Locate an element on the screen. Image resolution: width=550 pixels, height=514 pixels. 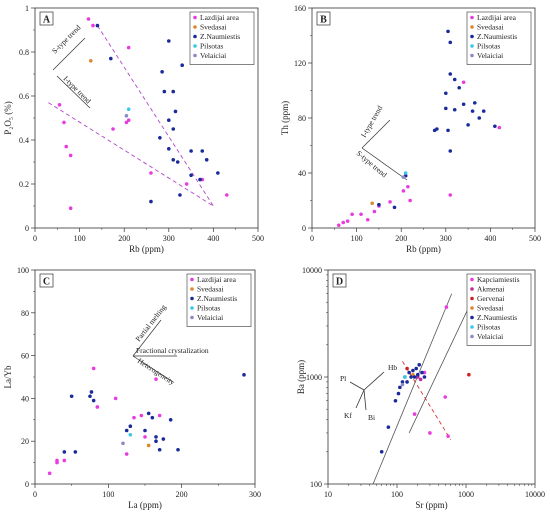
series-z-naumiestis is located at coordinates (154, 379).